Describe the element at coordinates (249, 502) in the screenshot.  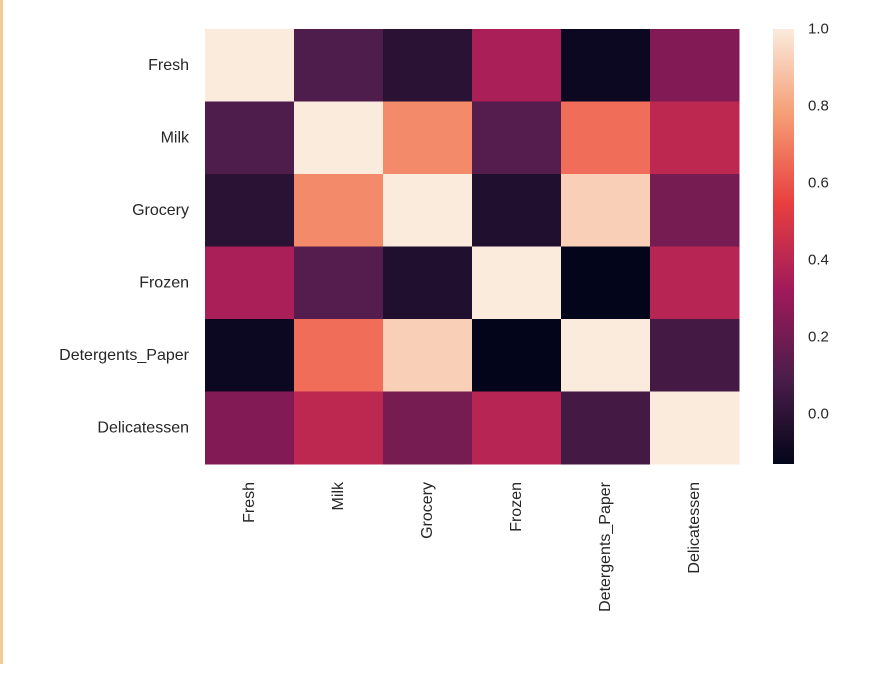
I see `column-tick-label: Fresh` at that location.